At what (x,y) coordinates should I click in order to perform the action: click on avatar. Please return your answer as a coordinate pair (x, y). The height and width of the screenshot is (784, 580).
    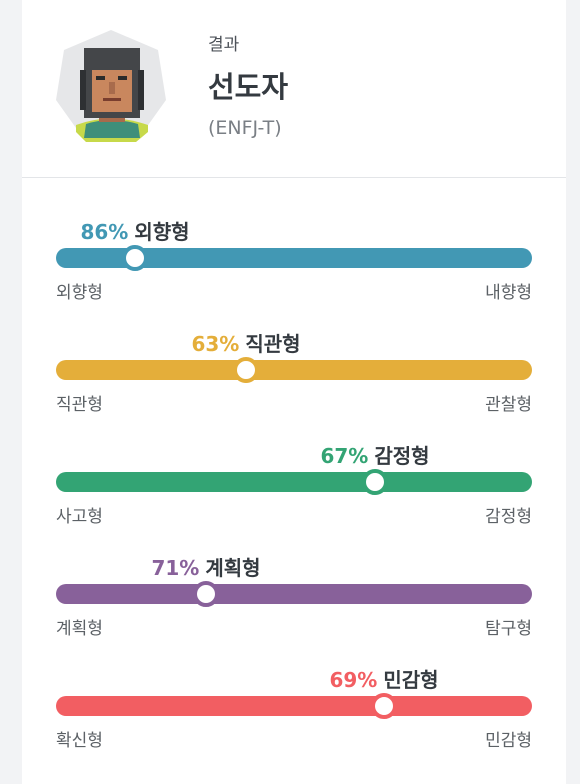
    Looking at the image, I should click on (111, 86).